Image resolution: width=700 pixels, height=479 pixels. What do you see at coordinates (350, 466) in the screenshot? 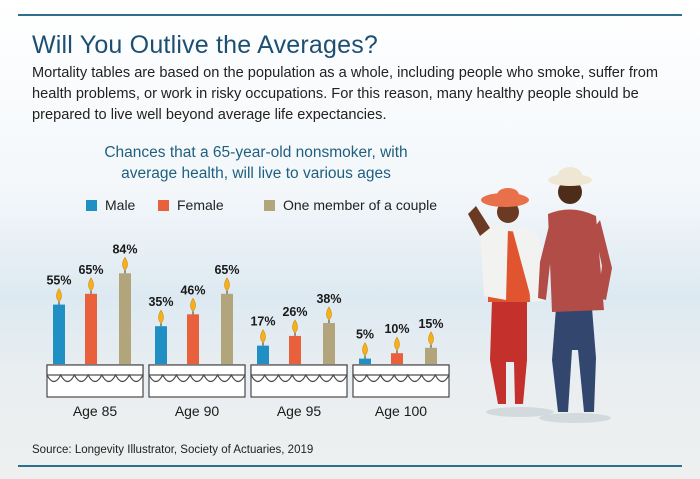
I see `bottom-rule` at bounding box center [350, 466].